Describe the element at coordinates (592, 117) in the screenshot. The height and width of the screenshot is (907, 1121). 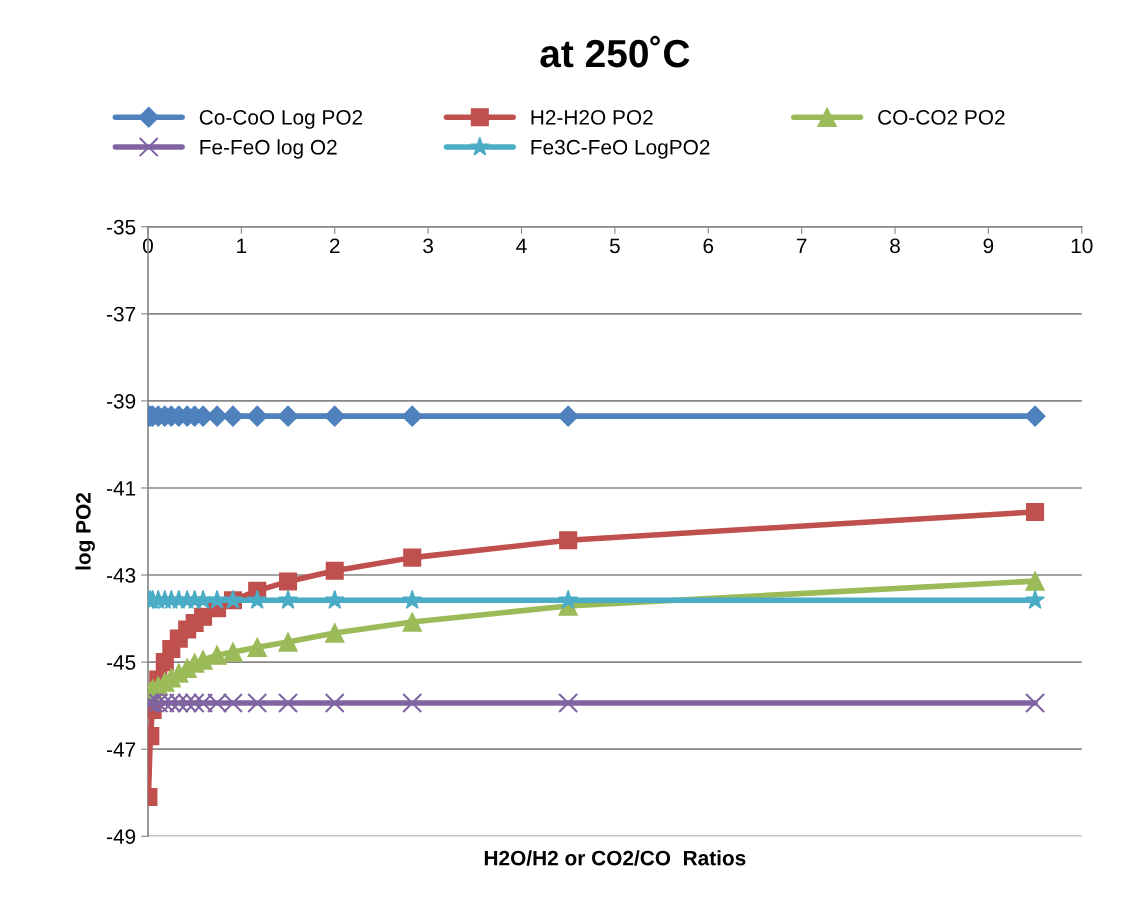
I see `legend-label: H2-H2O PO2` at that location.